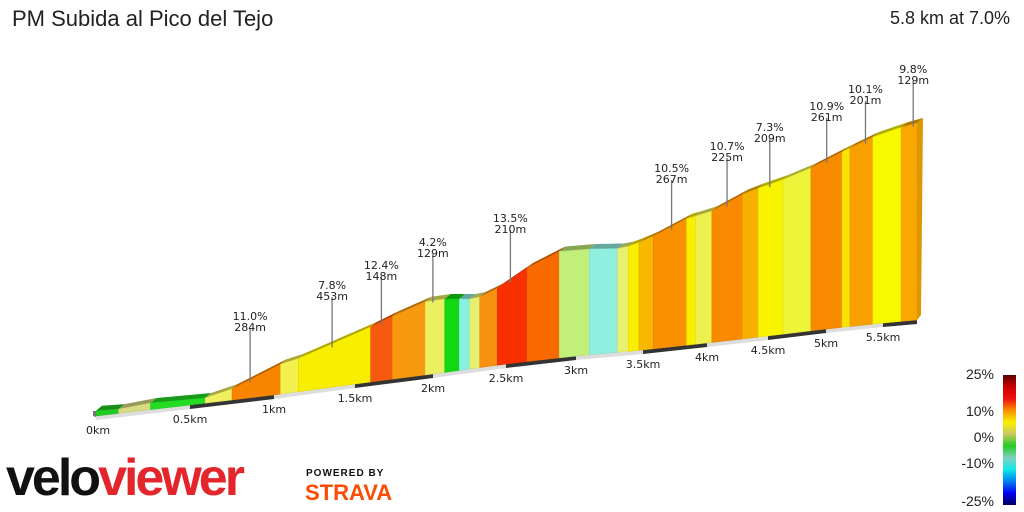  I want to click on powered-by-label: POWERED BY, so click(345, 473).